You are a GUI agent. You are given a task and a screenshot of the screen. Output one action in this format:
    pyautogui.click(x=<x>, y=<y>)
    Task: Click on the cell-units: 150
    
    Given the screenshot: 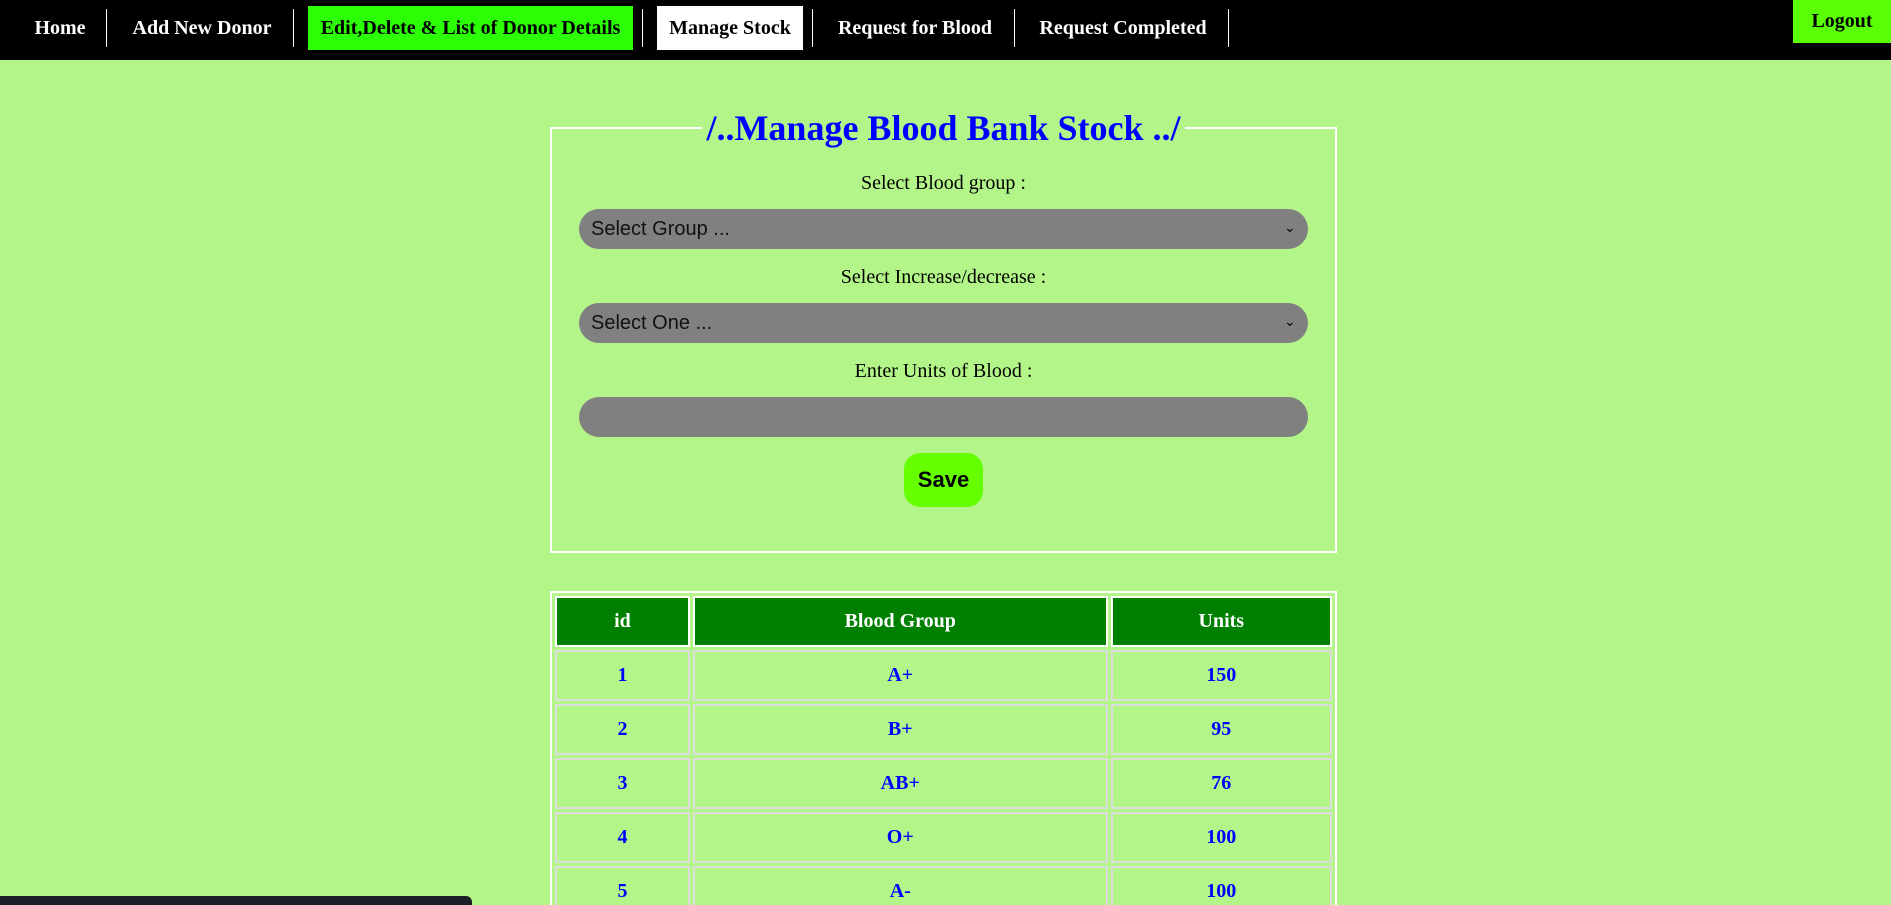 What is the action you would take?
    pyautogui.click(x=1221, y=675)
    